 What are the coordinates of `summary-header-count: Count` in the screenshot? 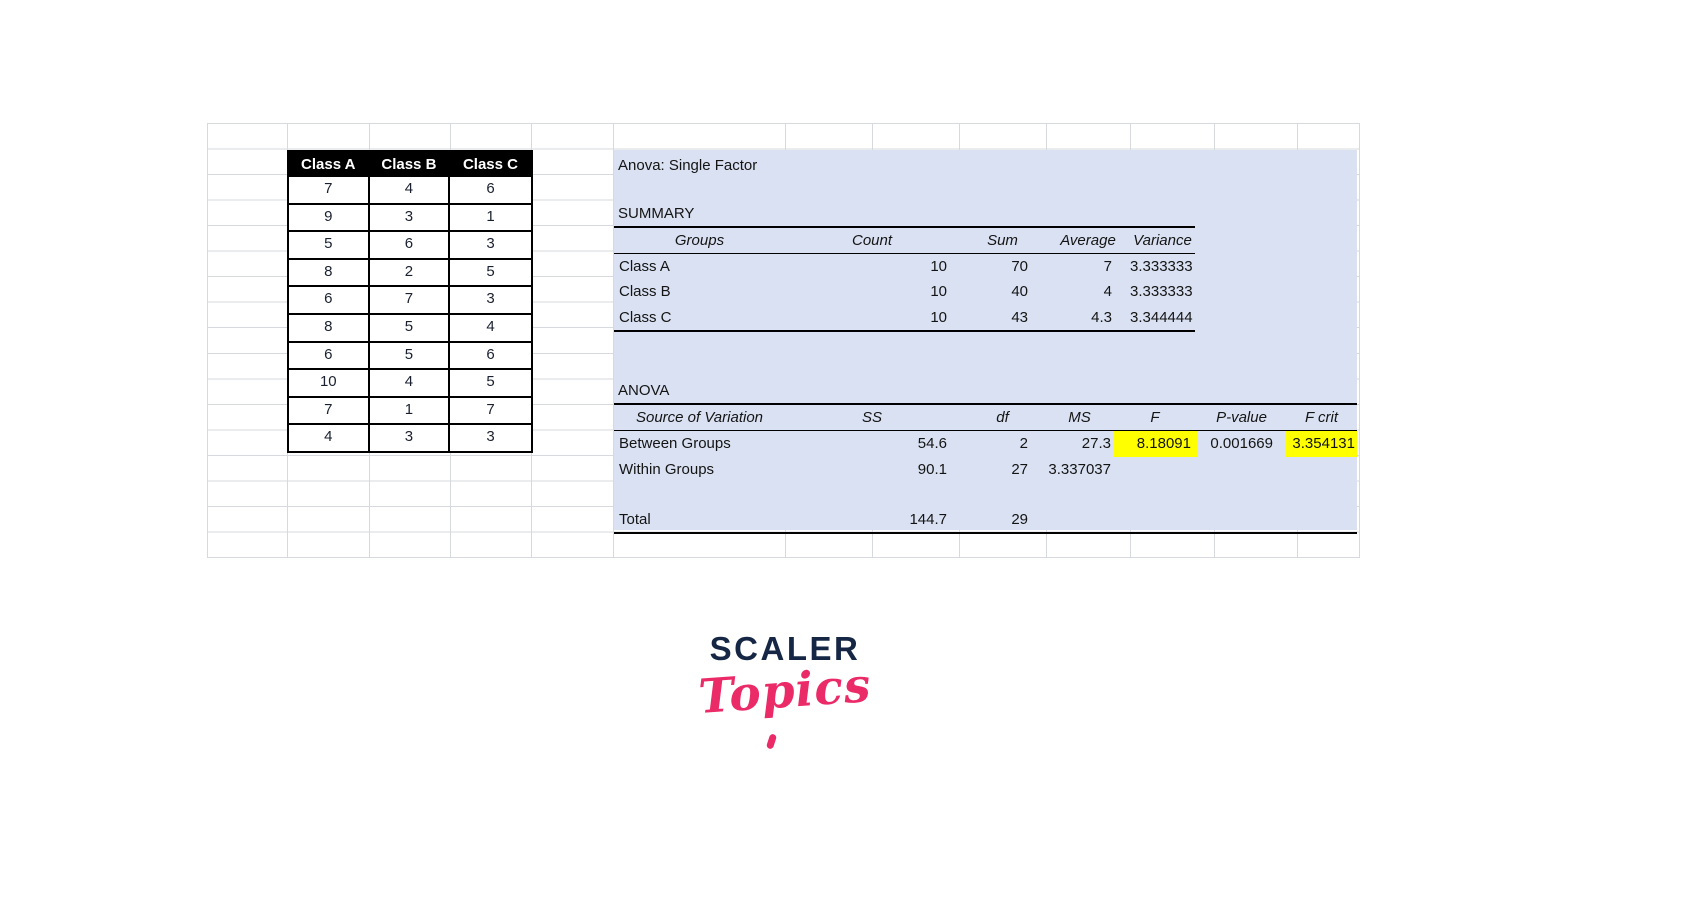 It's located at (872, 240).